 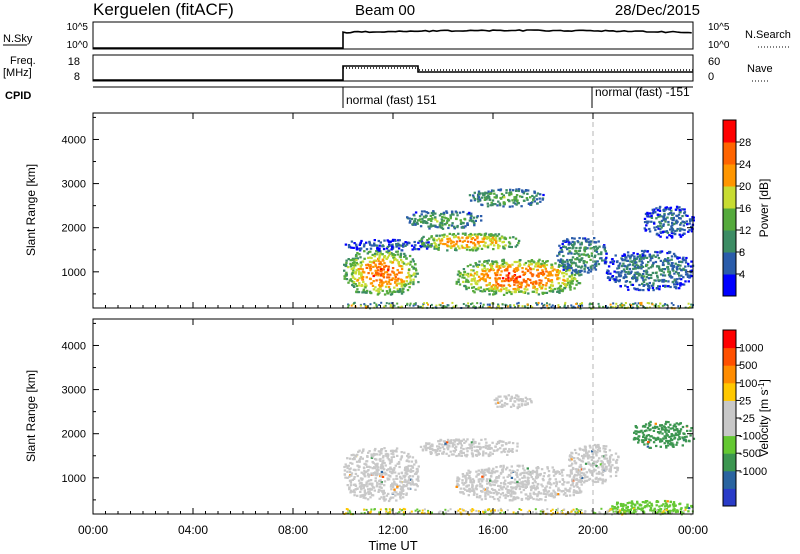 What do you see at coordinates (742, 253) in the screenshot?
I see `power-colorbar-tick-label: 8` at bounding box center [742, 253].